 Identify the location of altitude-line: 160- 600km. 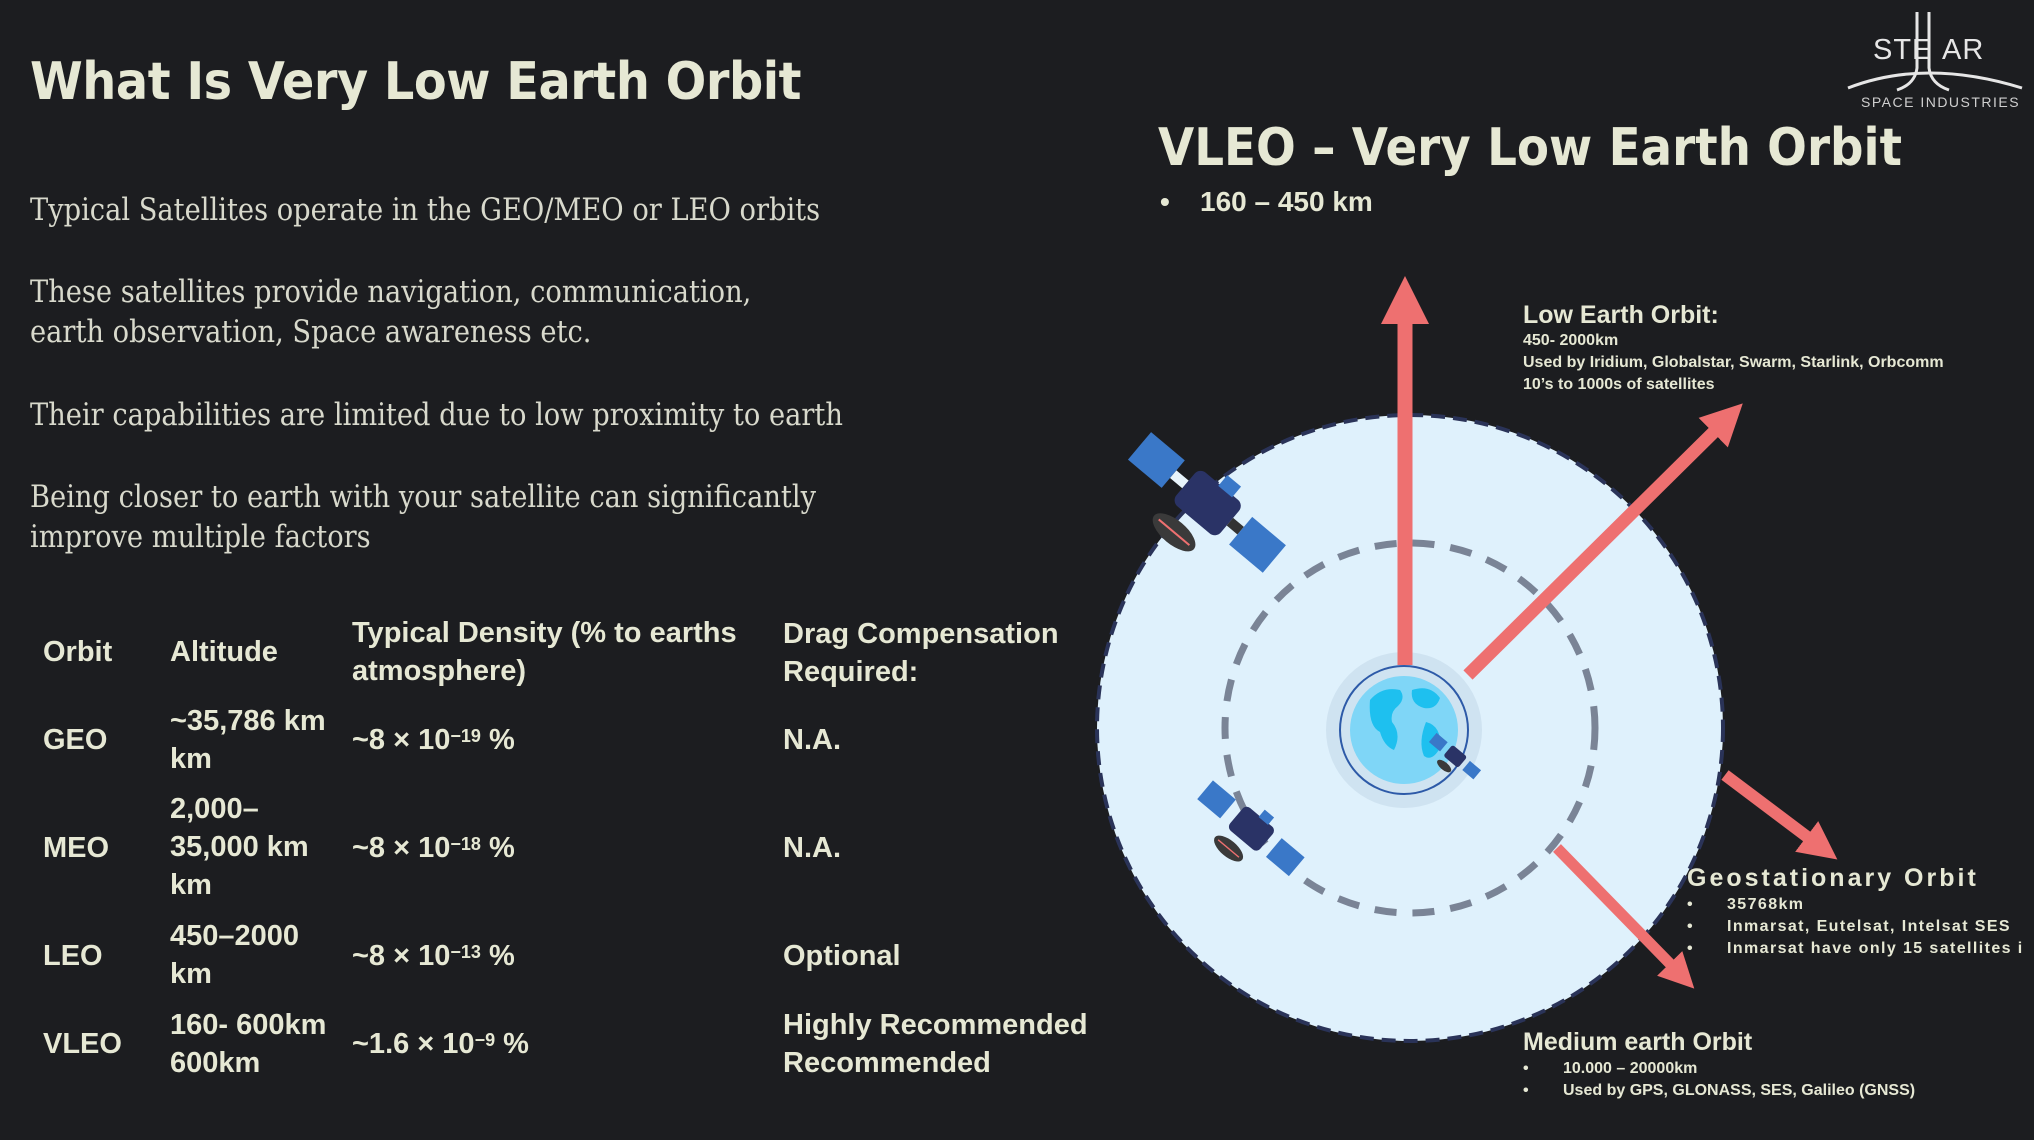
(248, 1025).